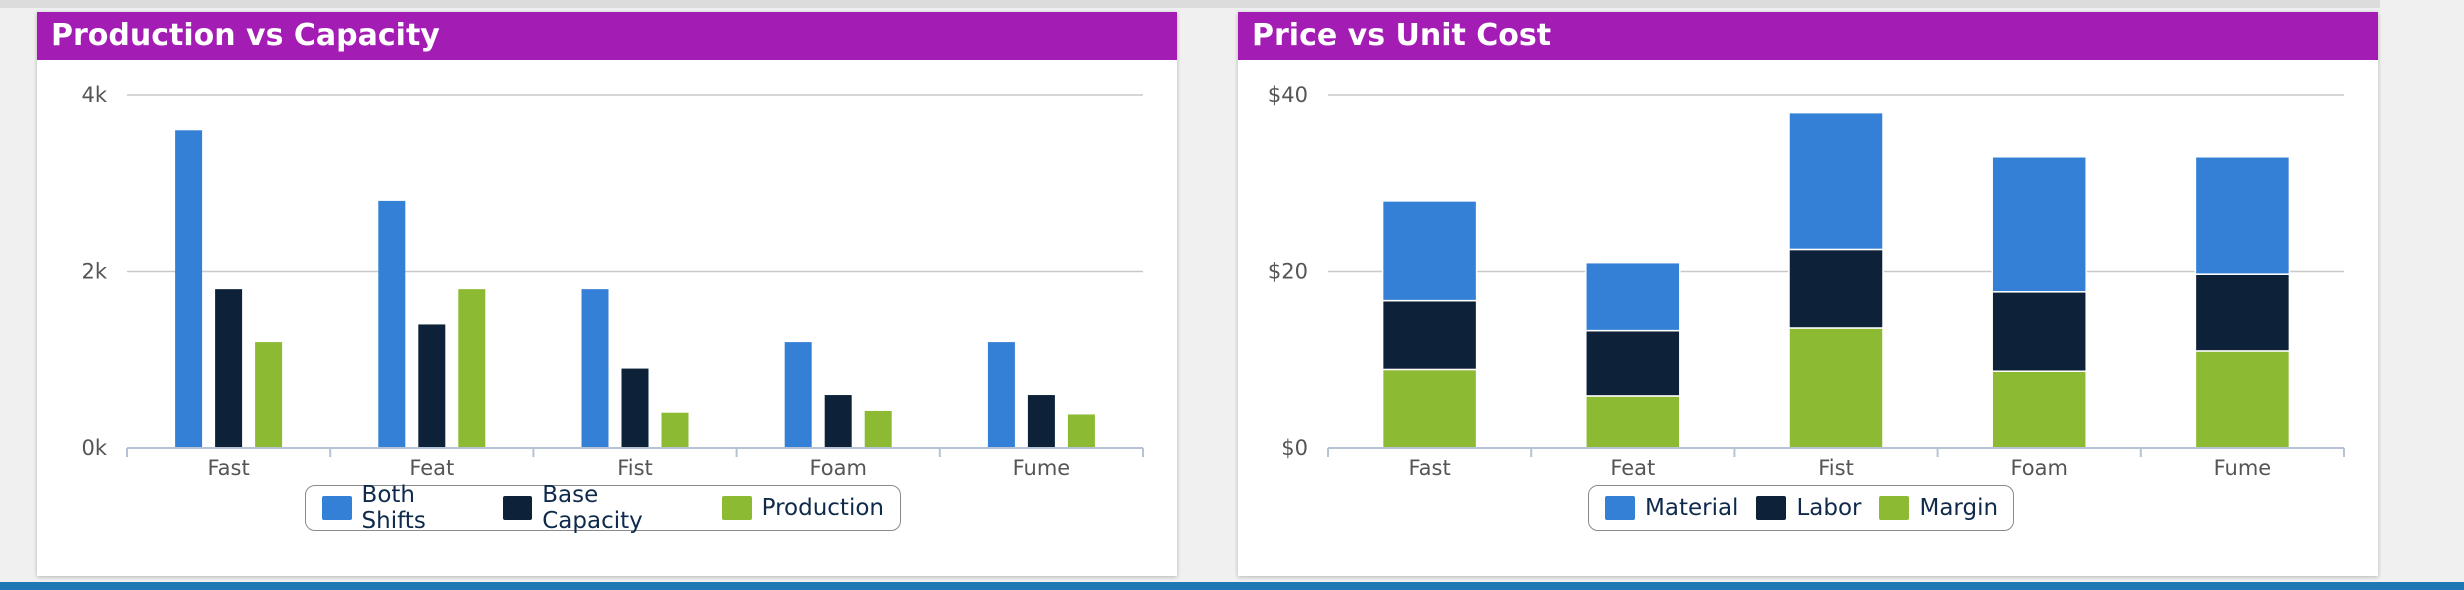 The height and width of the screenshot is (590, 2464). Describe the element at coordinates (472, 368) in the screenshot. I see `c0-bar-feat-production` at that location.